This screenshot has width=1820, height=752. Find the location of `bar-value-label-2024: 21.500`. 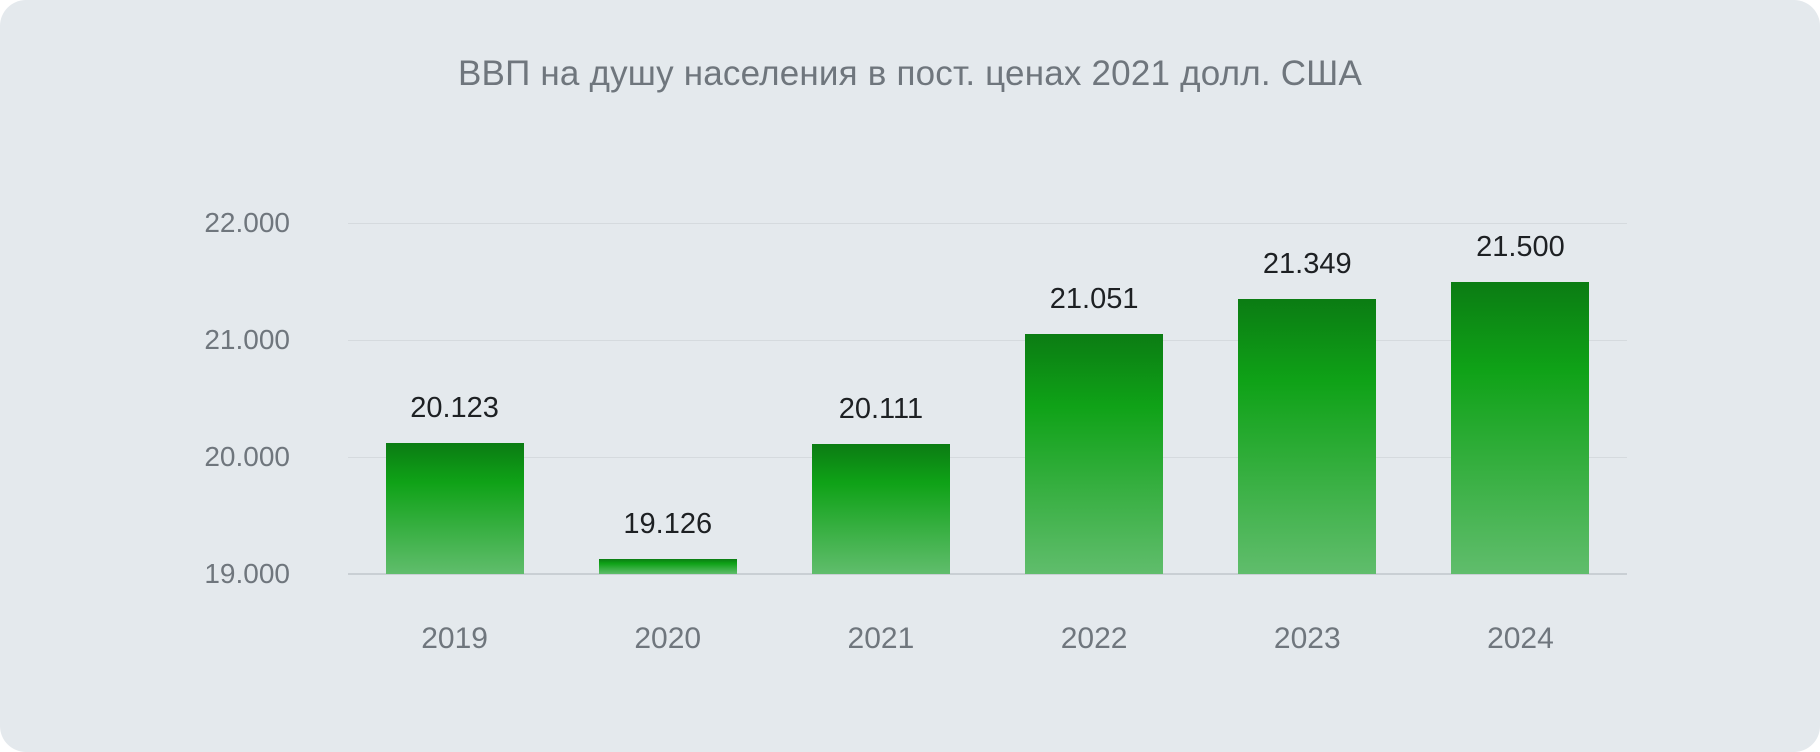

bar-value-label-2024: 21.500 is located at coordinates (1520, 246).